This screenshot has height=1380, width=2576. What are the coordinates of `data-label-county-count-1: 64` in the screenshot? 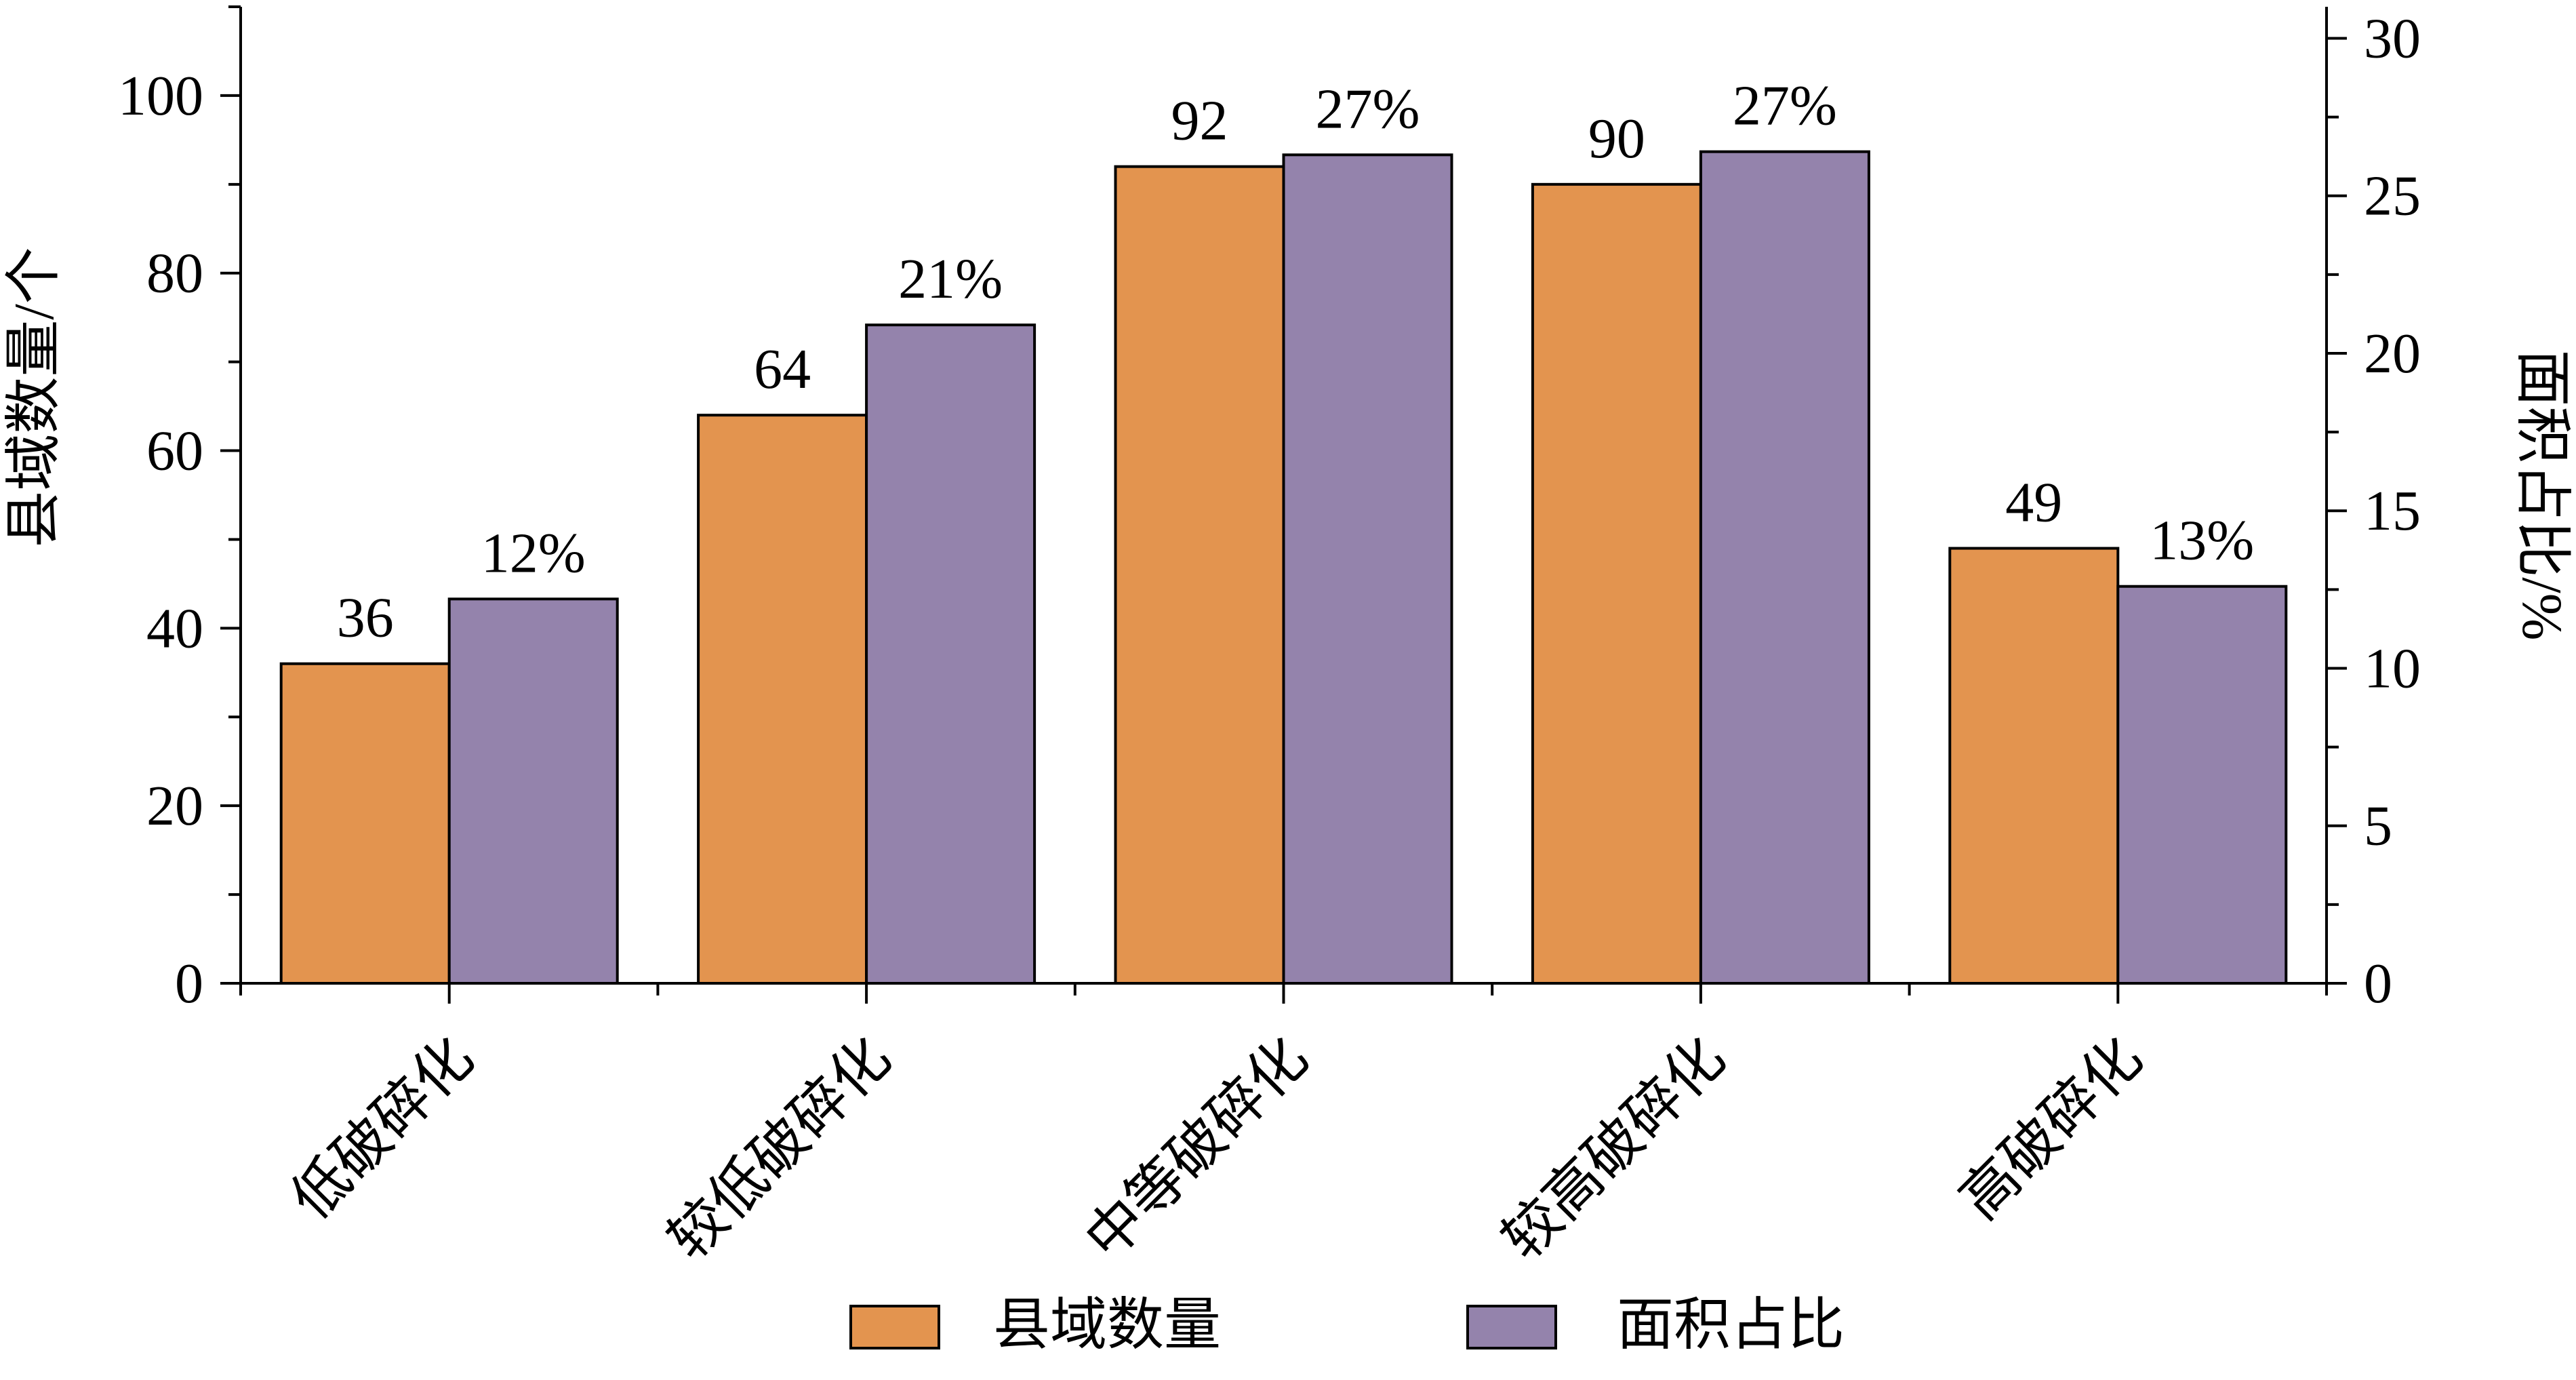 It's located at (782, 369).